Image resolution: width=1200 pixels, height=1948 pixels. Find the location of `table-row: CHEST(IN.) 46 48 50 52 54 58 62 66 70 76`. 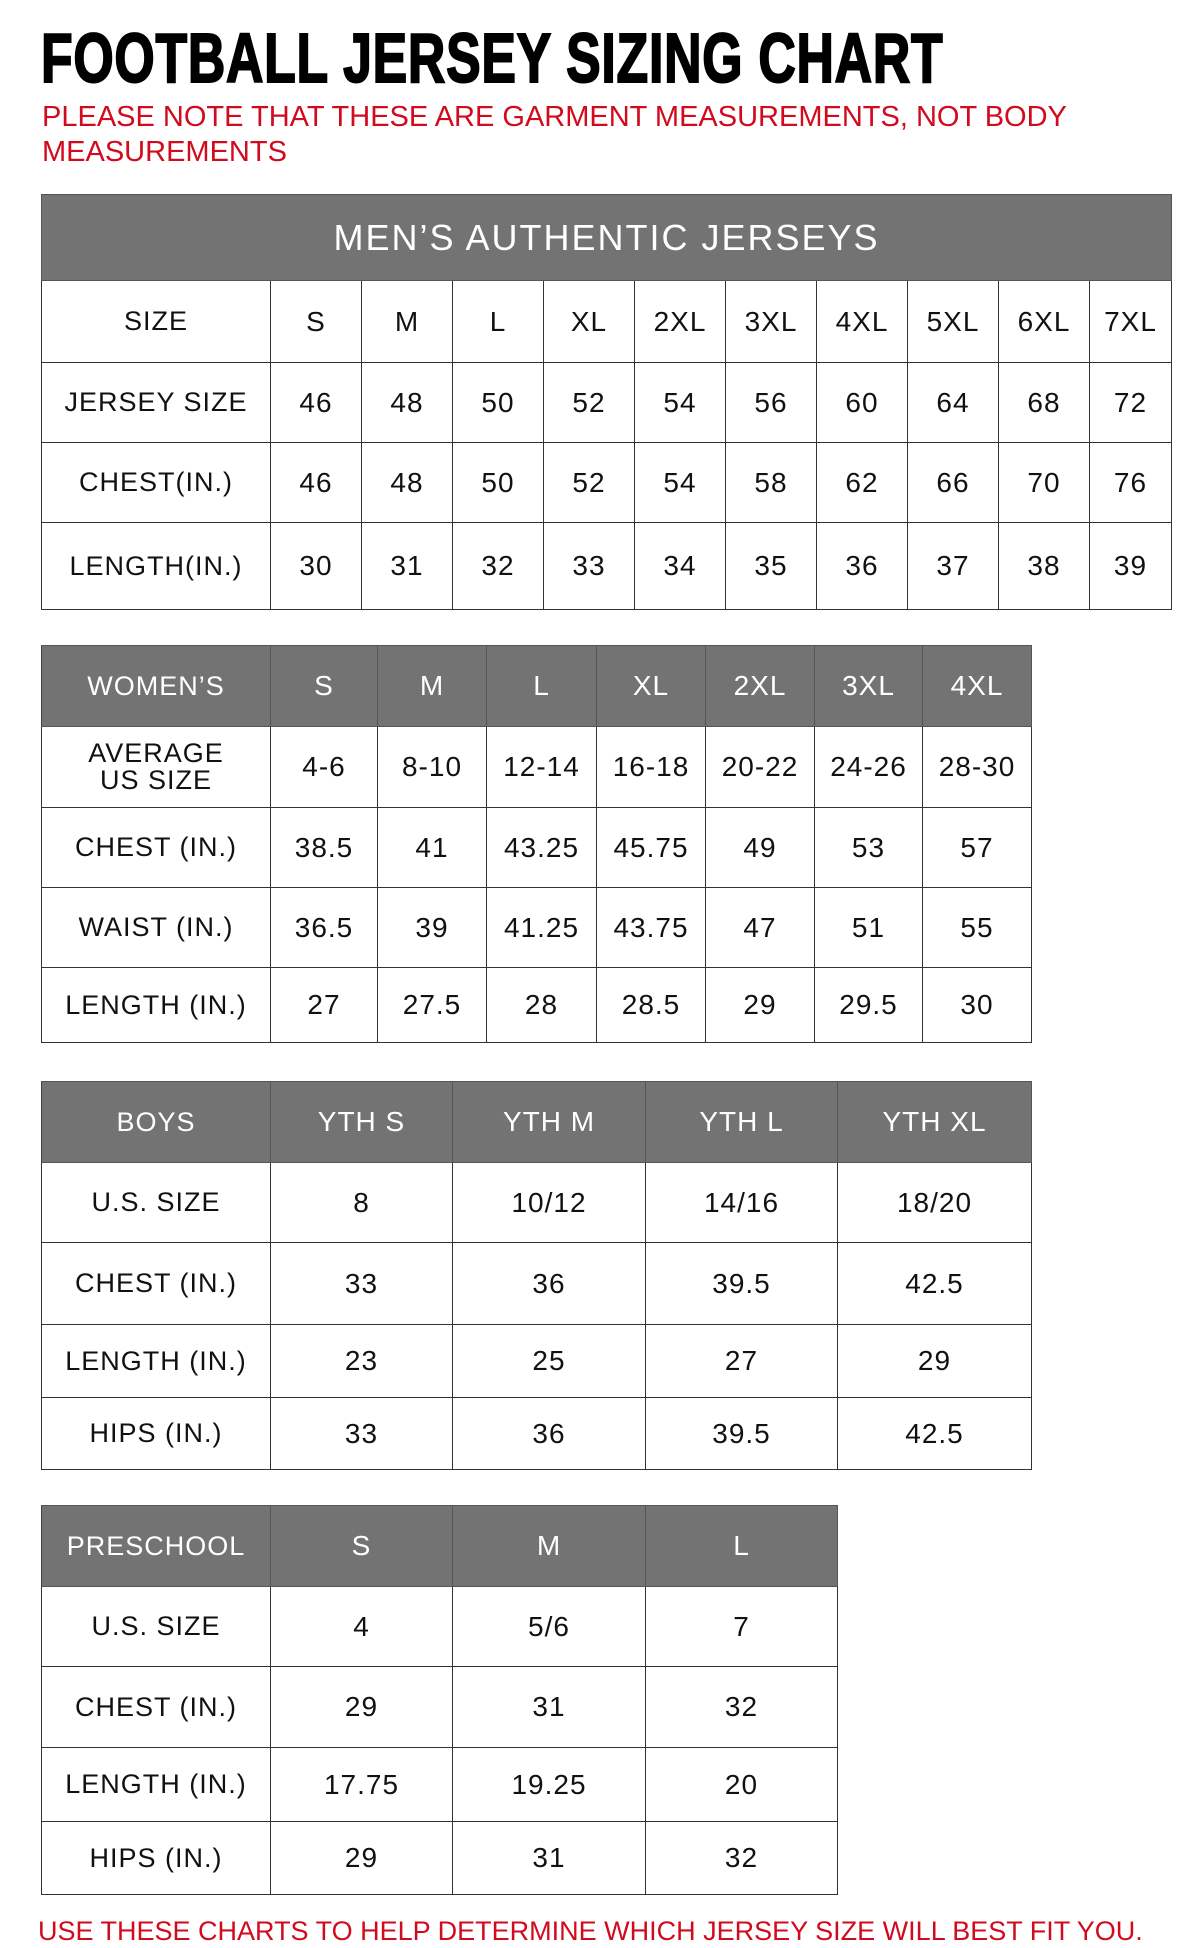

table-row: CHEST(IN.) 46 48 50 52 54 58 62 66 70 76 is located at coordinates (607, 482).